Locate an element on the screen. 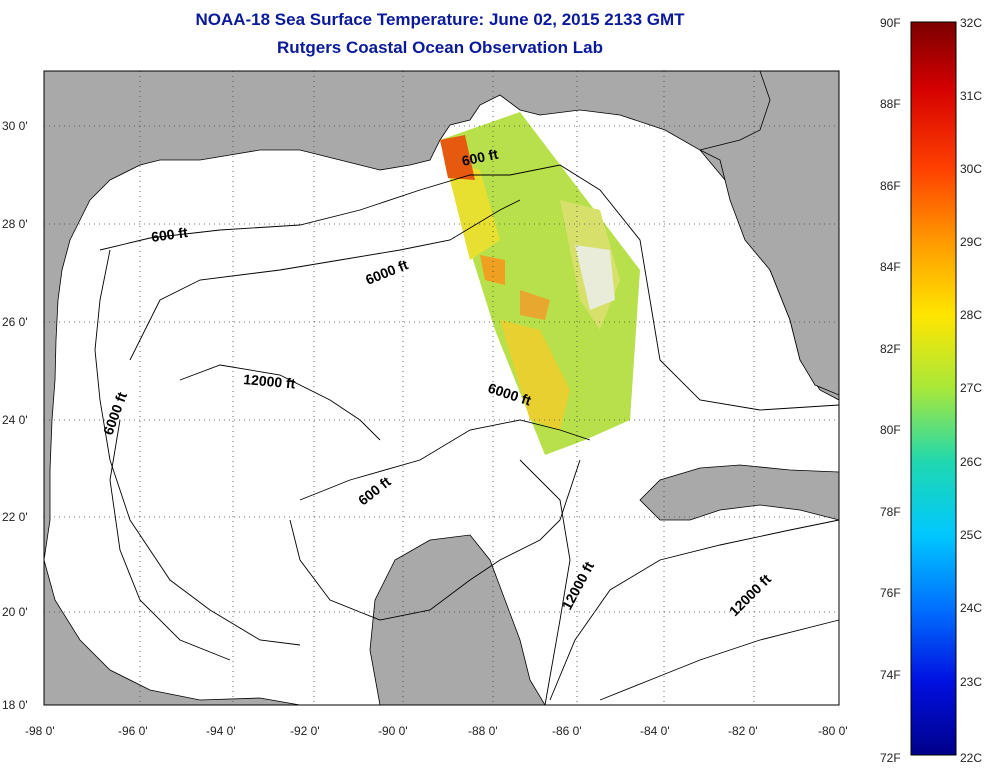  lon-tick-label: -90 0' is located at coordinates (393, 731).